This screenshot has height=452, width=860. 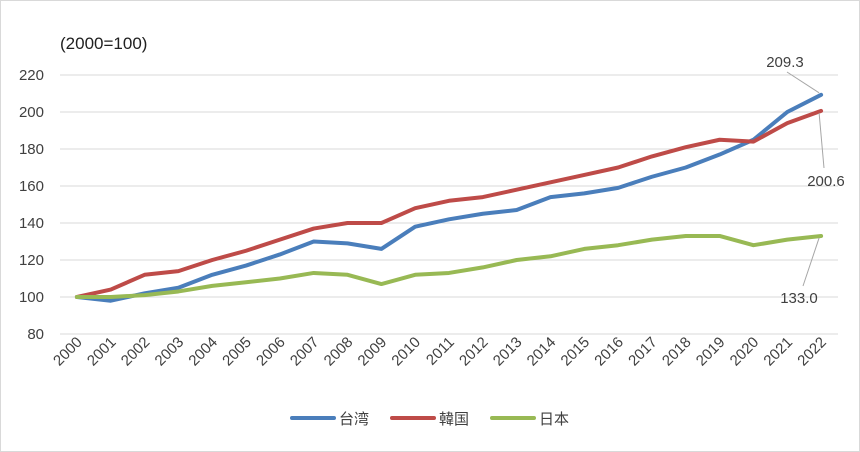 What do you see at coordinates (826, 181) in the screenshot?
I see `data-label: 200.6` at bounding box center [826, 181].